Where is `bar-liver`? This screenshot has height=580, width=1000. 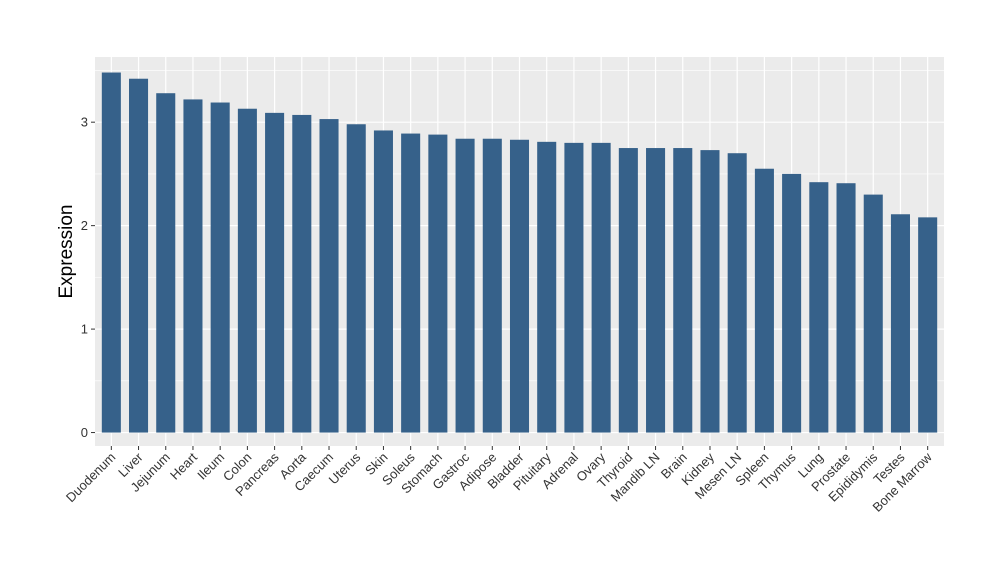 bar-liver is located at coordinates (139, 255).